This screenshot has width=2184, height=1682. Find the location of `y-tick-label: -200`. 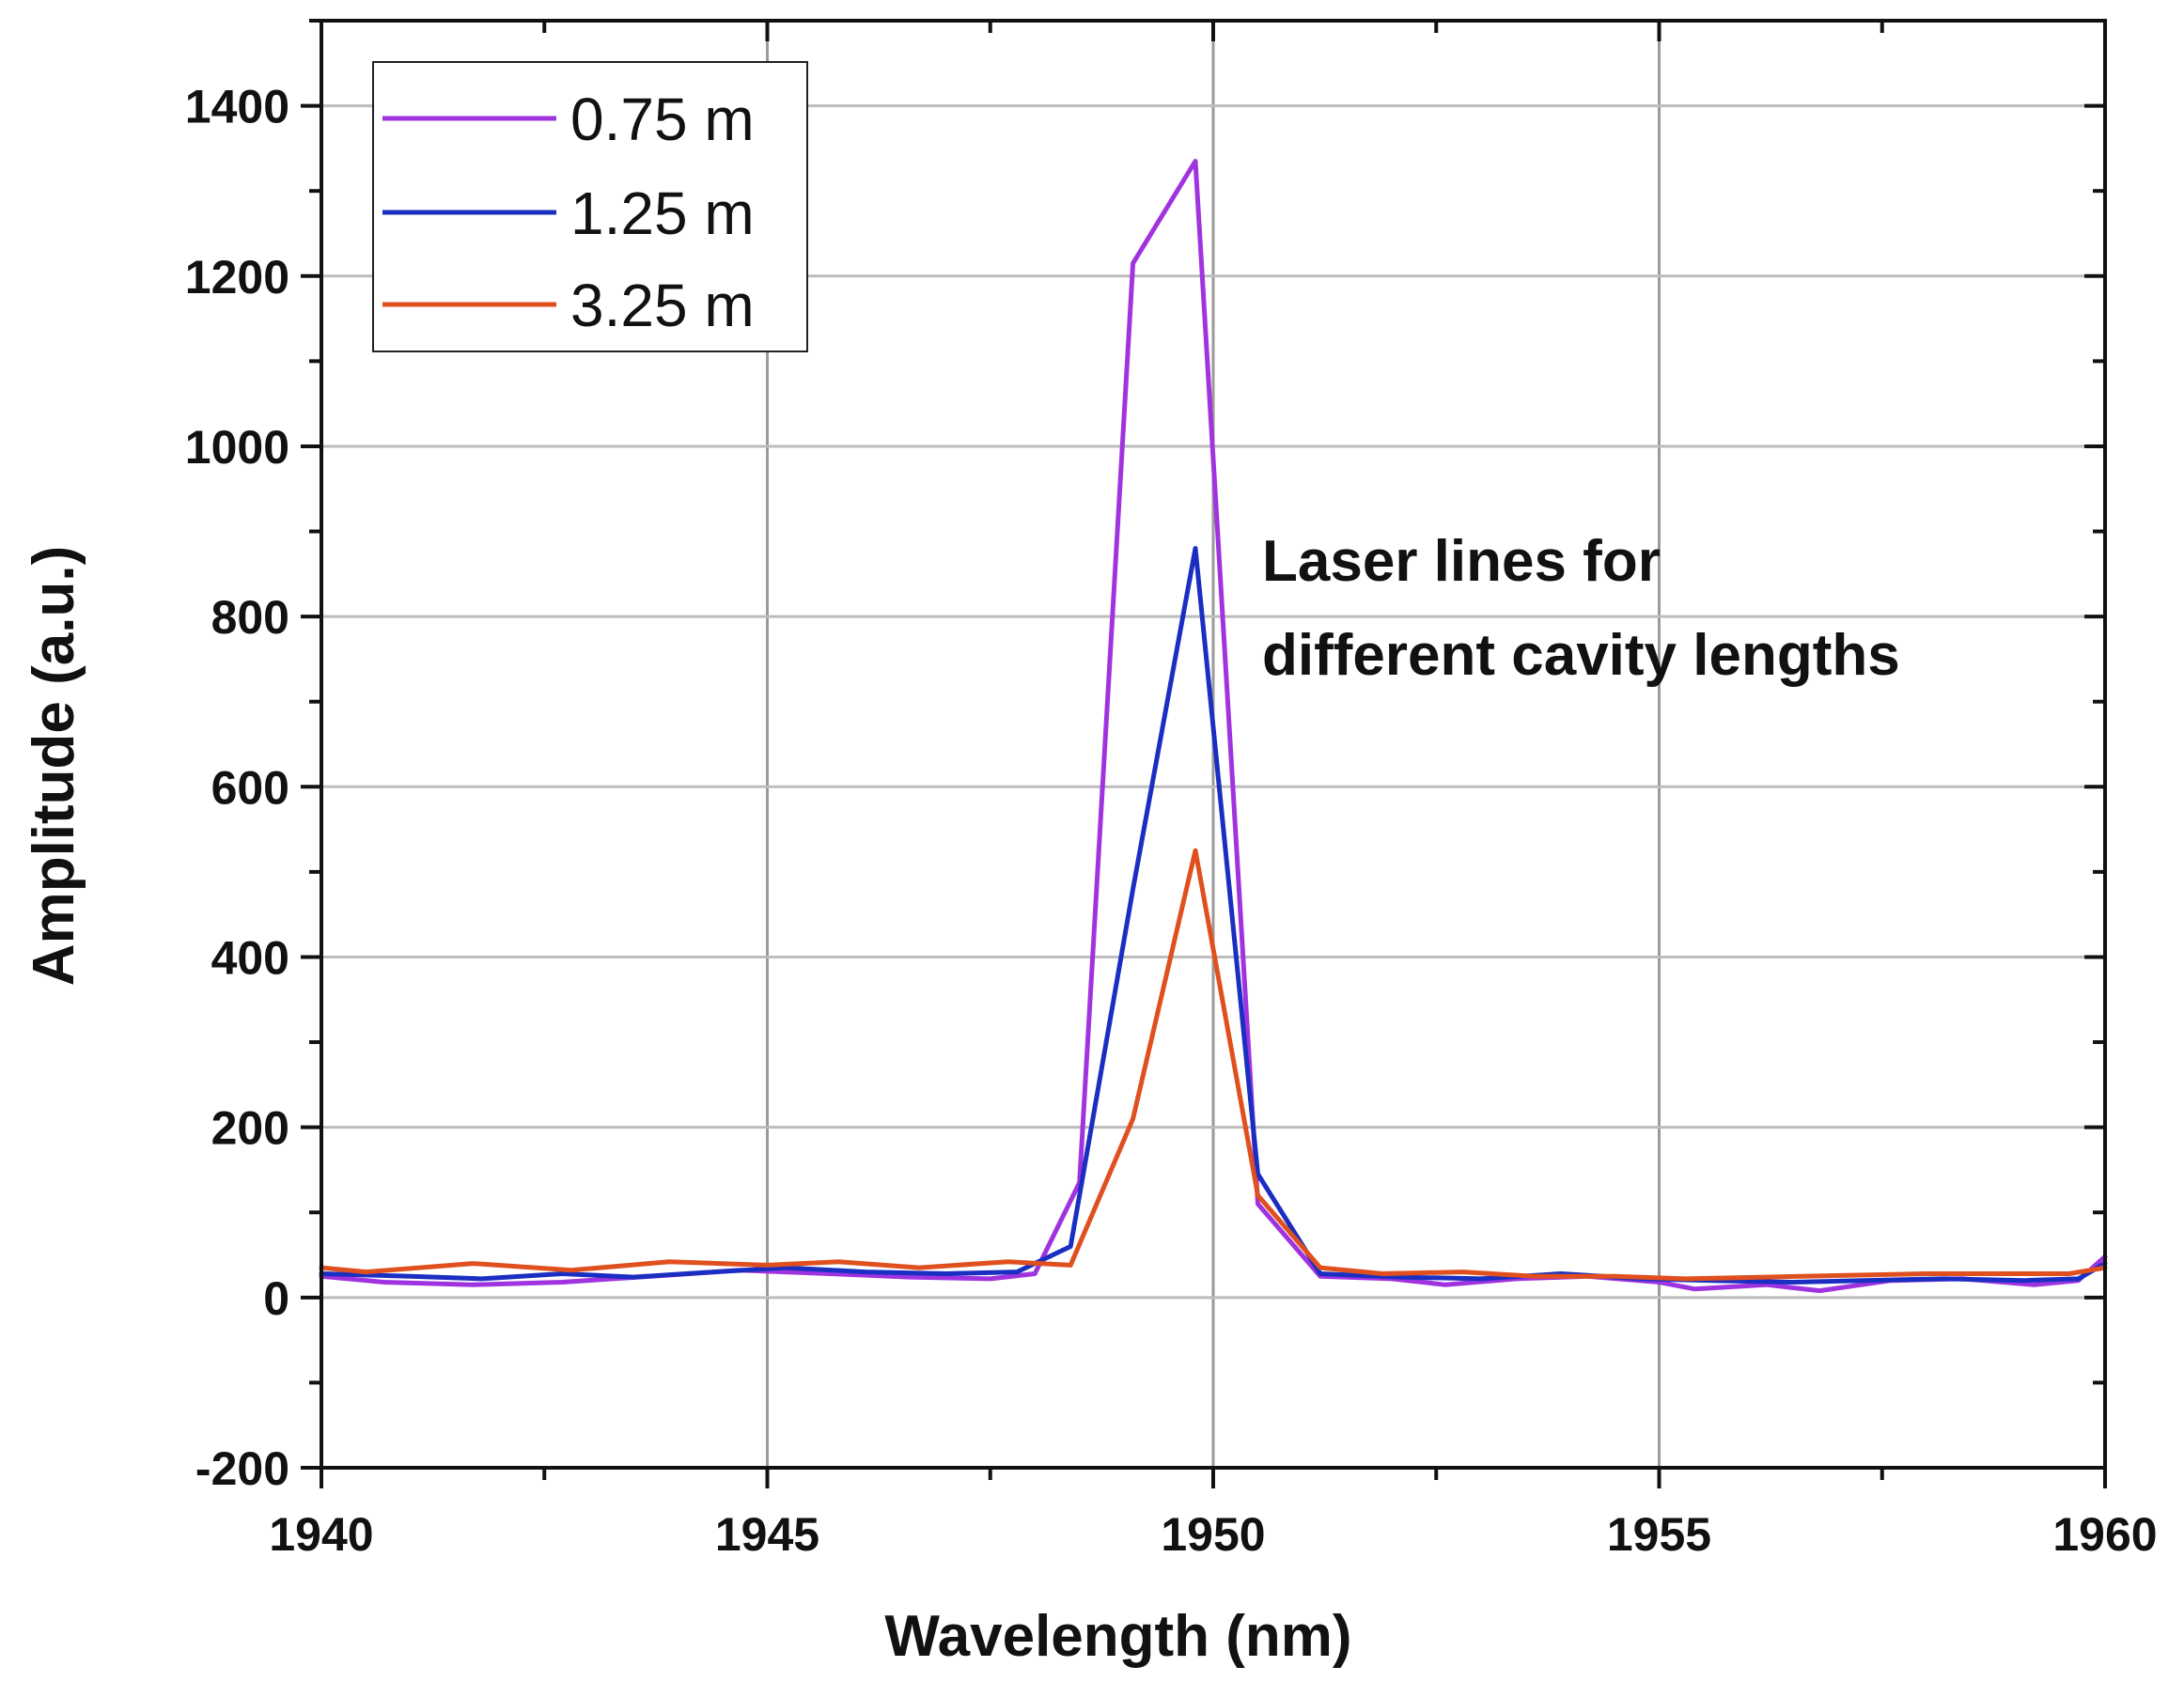

y-tick-label: -200 is located at coordinates (242, 1468).